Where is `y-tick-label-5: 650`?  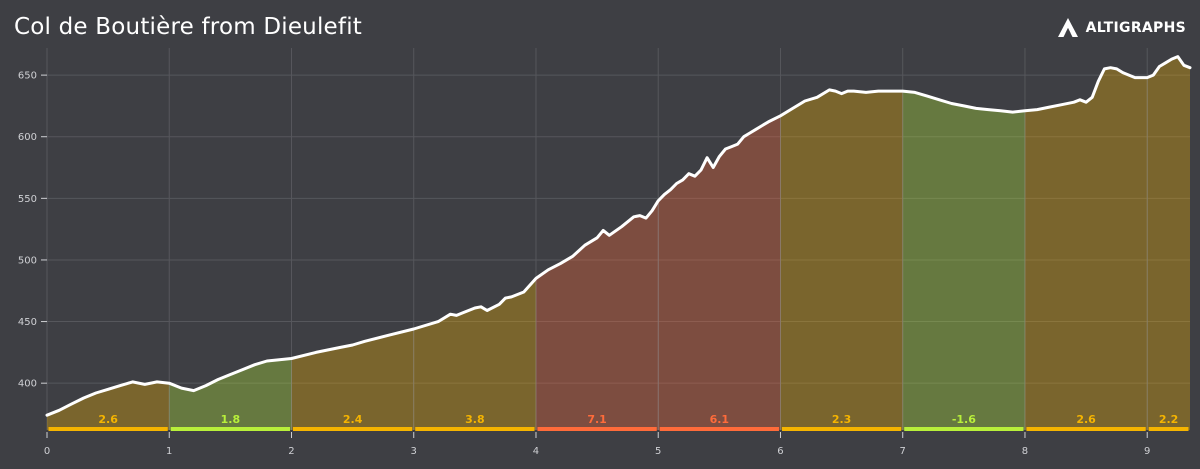 y-tick-label-5: 650 is located at coordinates (27, 76).